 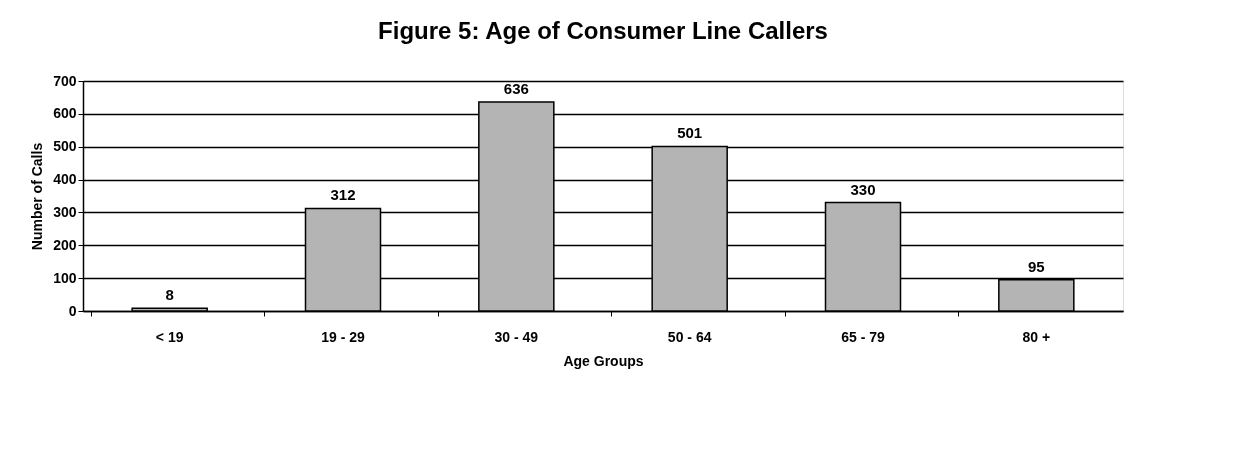 I want to click on y-tick-label: 700, so click(x=65, y=80).